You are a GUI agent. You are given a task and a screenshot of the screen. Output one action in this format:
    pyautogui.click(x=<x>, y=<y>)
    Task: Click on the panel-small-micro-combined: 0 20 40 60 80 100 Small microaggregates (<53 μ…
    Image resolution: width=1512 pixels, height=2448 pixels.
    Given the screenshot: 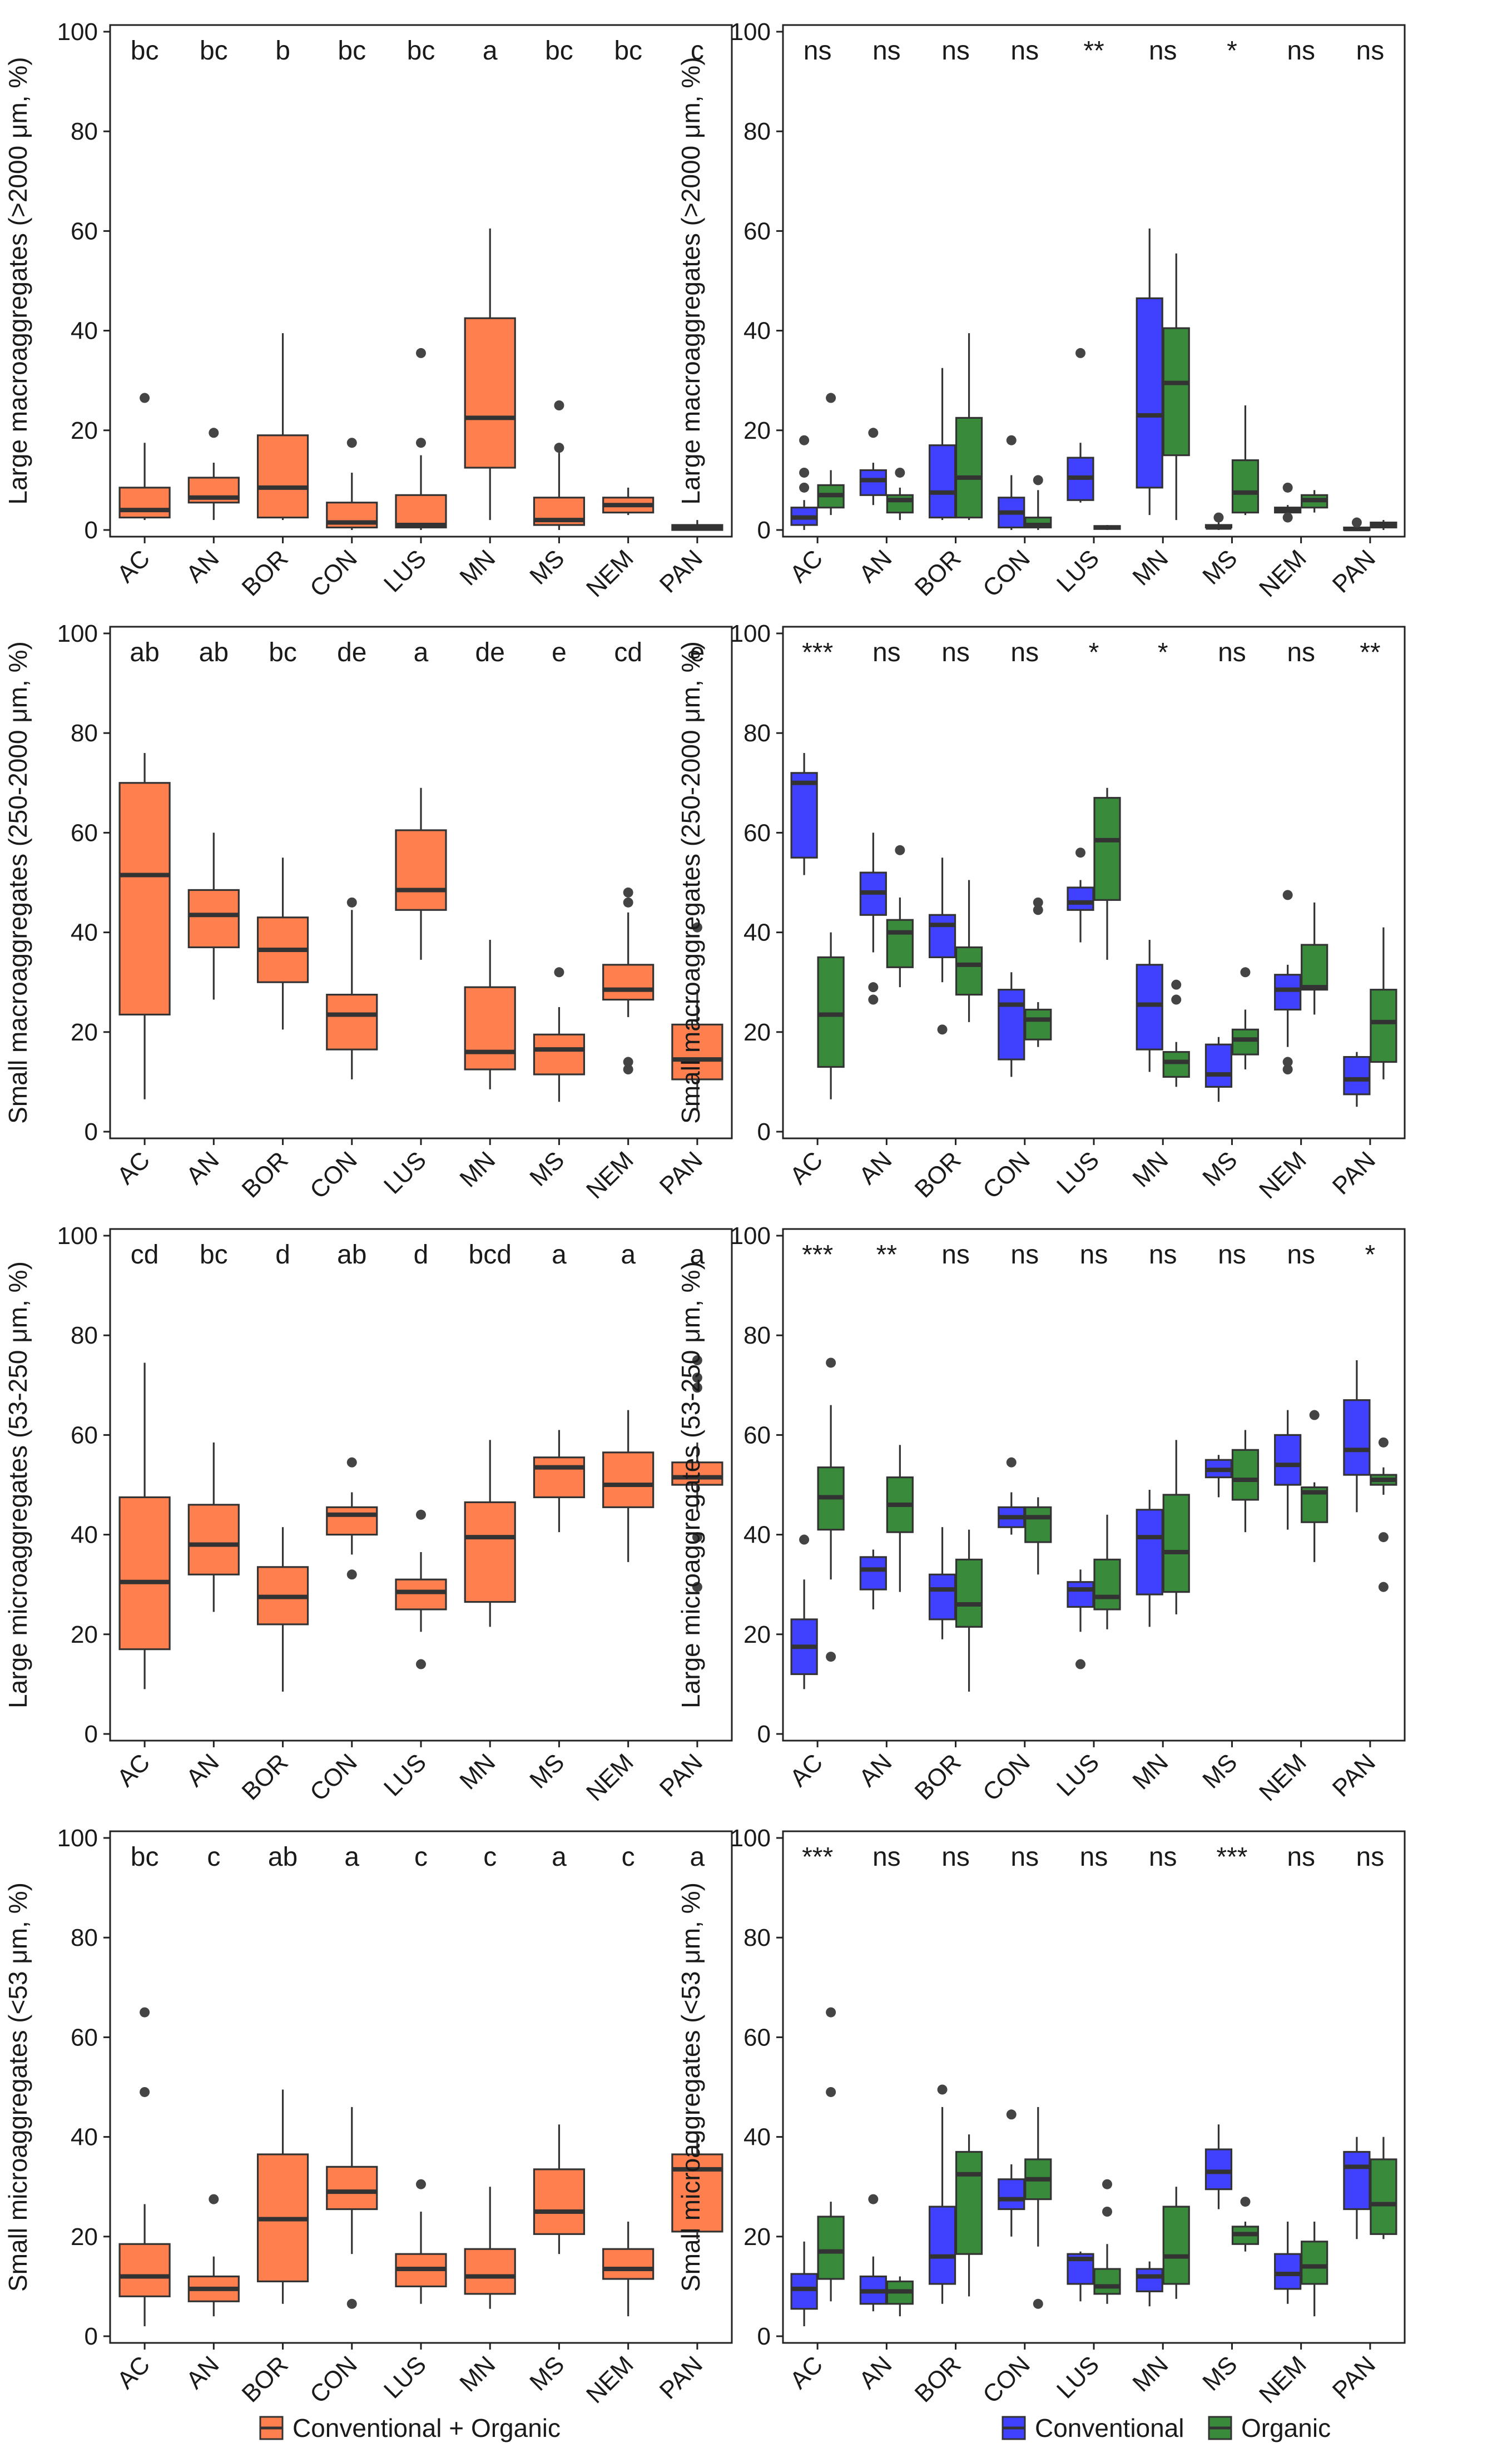 What is the action you would take?
    pyautogui.click(x=368, y=2117)
    